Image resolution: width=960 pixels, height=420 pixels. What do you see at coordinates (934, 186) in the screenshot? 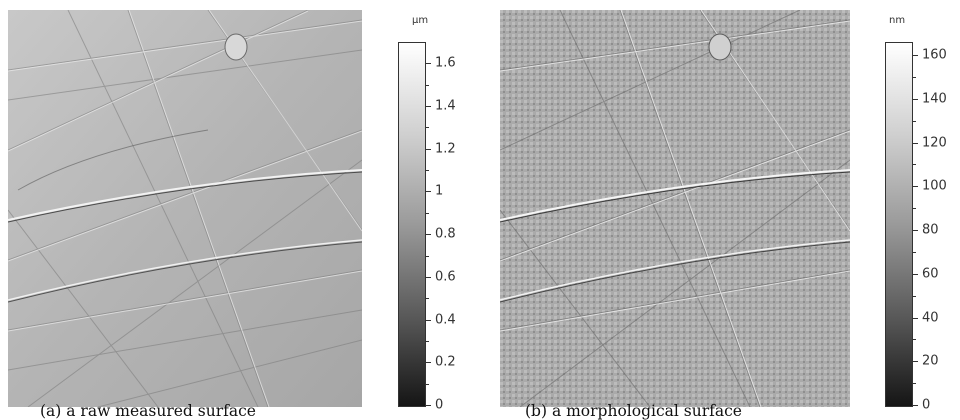
I see `colorbar-tick-label-b: 100` at bounding box center [934, 186].